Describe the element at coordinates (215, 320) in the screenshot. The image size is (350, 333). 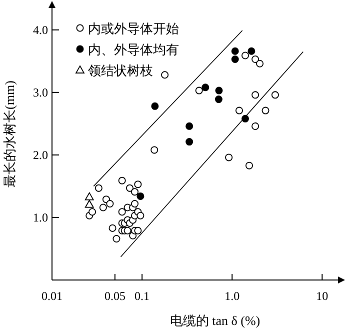
I see `x-axis-title: 电缆的 tan δ (%)` at that location.